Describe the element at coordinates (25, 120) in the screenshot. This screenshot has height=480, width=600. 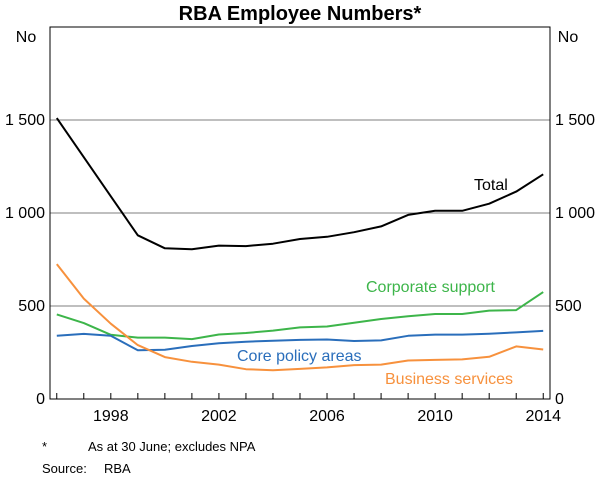
I see `y-tick-label-left: 1 500` at that location.